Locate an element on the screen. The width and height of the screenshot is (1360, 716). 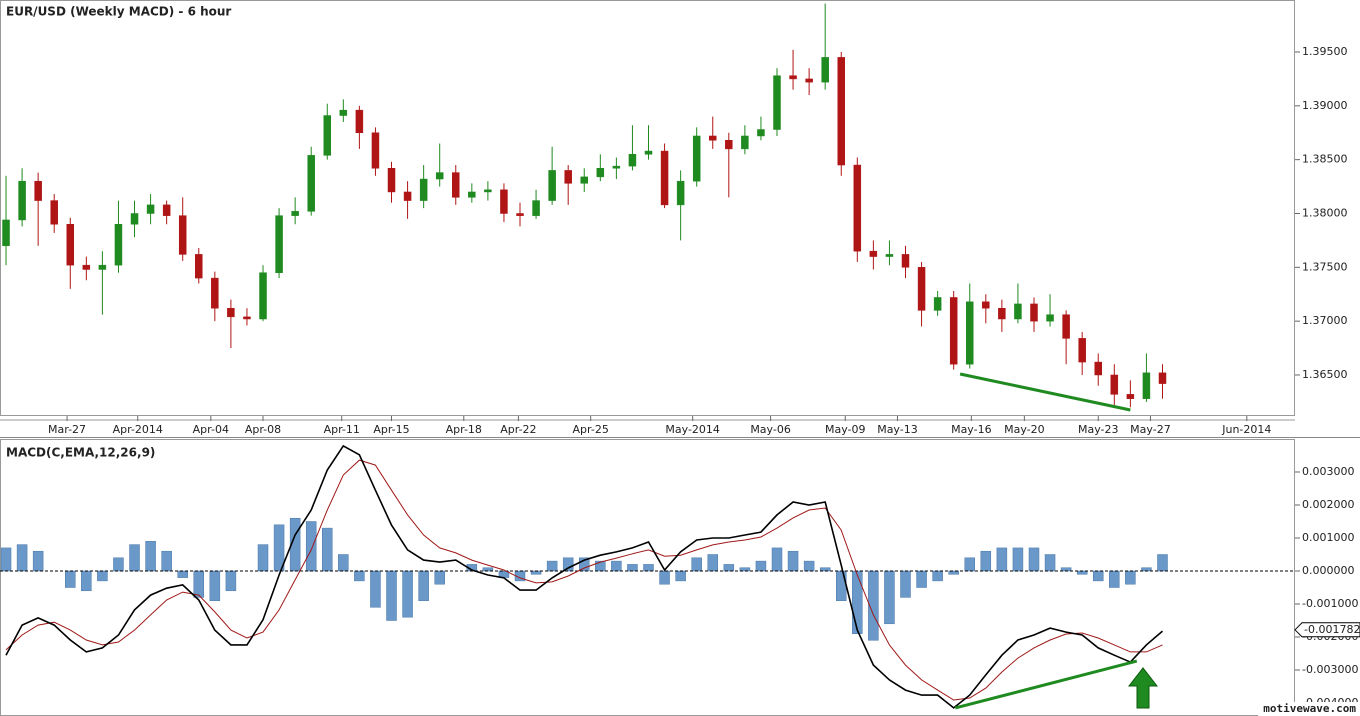
up-arrow is located at coordinates (1143, 688).